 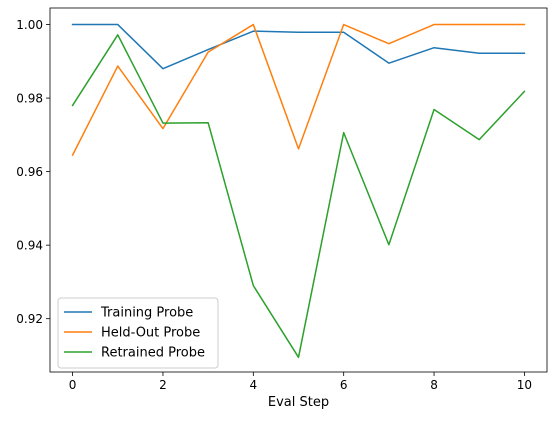 What do you see at coordinates (163, 385) in the screenshot?
I see `x-tick-label: 2` at bounding box center [163, 385].